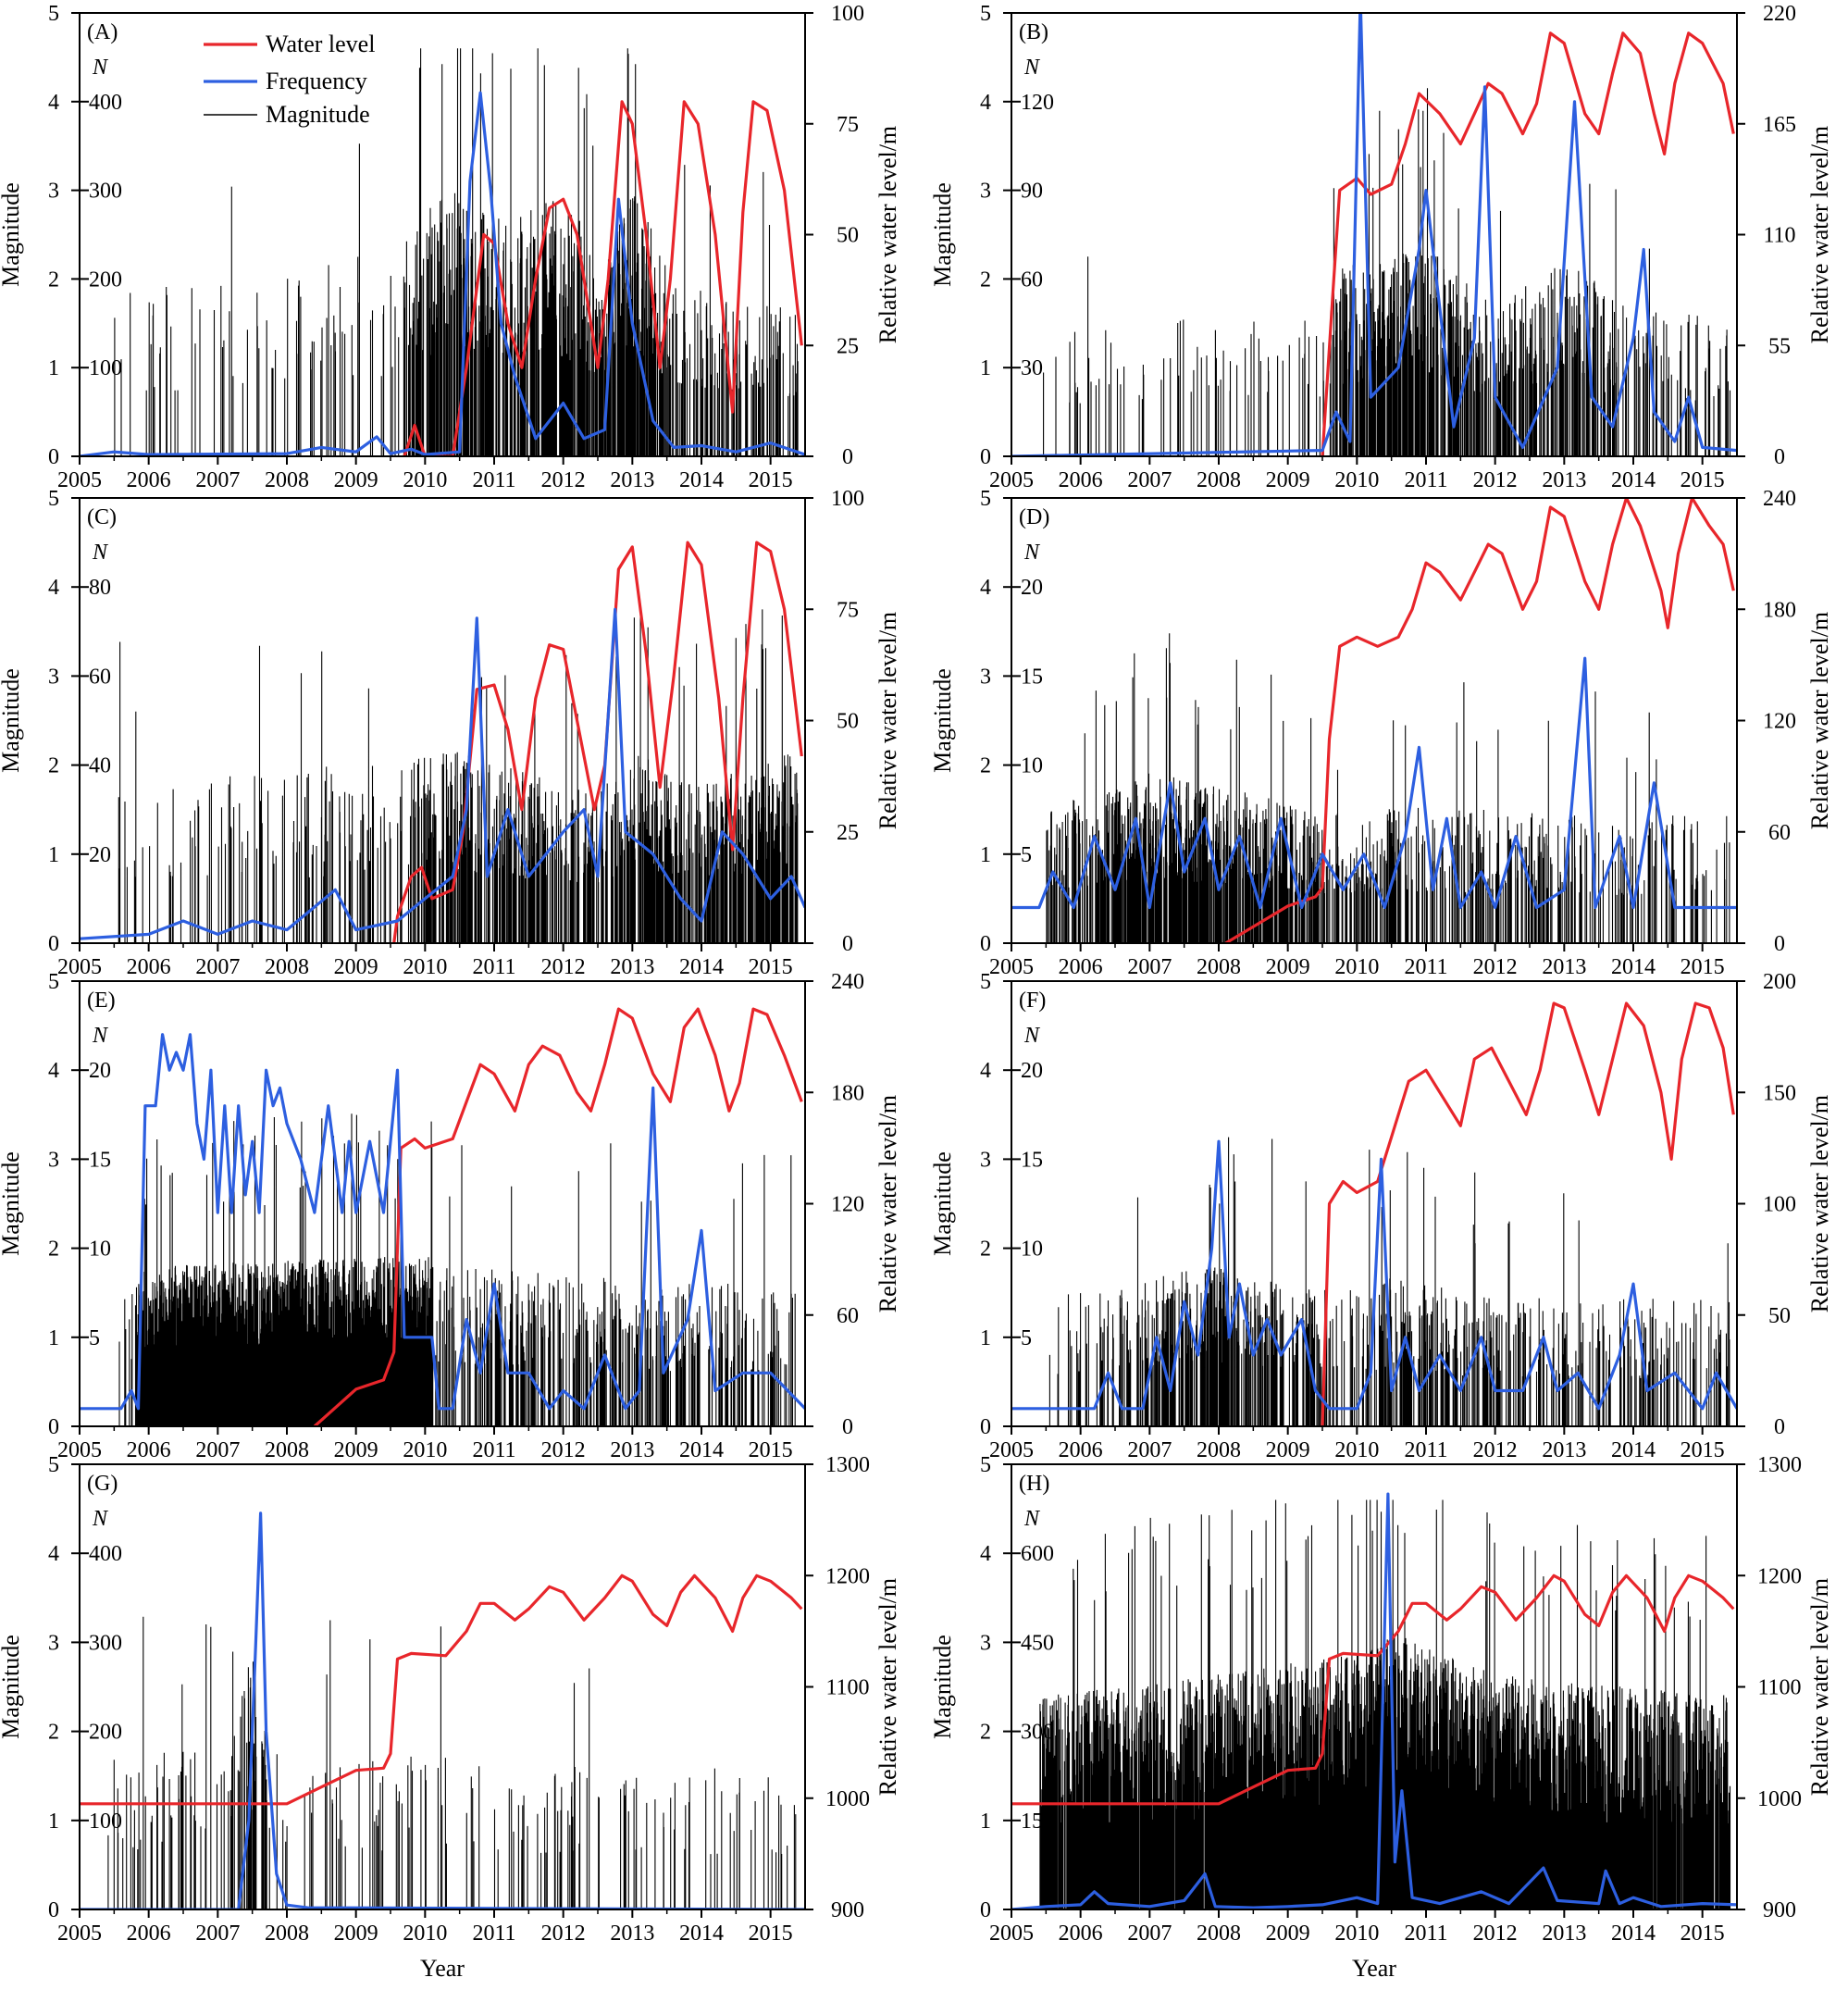 This screenshot has height=1990, width=1848. What do you see at coordinates (1703, 967) in the screenshot?
I see `x-tick-label-d: 2015` at bounding box center [1703, 967].